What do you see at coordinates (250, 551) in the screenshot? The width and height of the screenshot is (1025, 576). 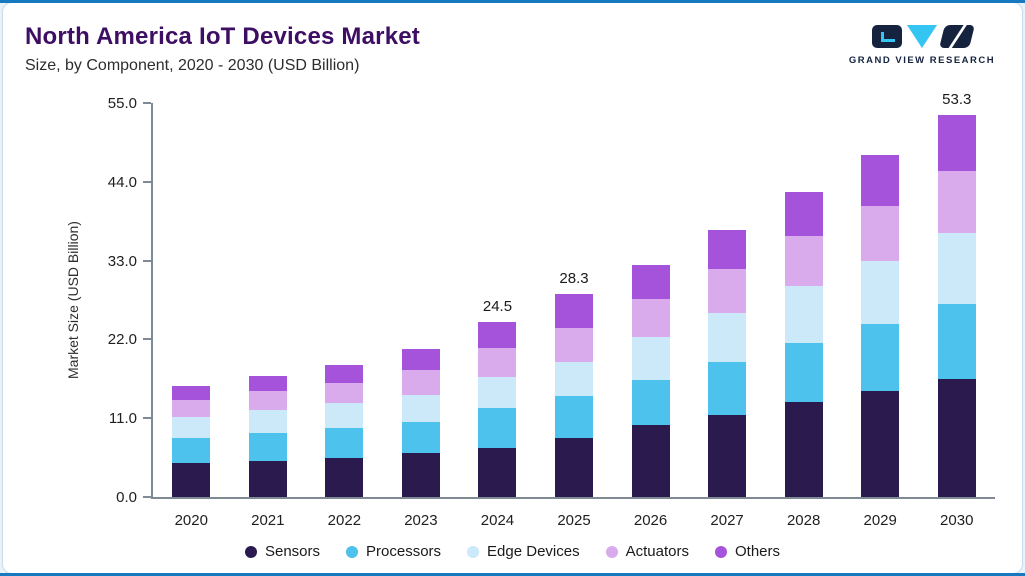 I see `legend-swatch-sensors` at bounding box center [250, 551].